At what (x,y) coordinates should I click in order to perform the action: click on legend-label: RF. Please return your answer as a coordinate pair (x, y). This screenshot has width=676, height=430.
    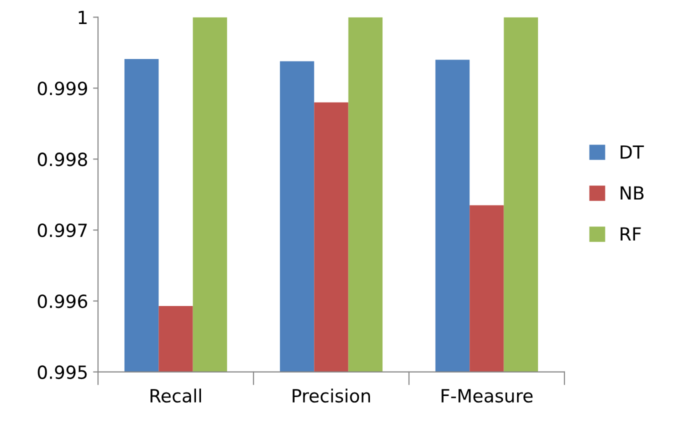
    Looking at the image, I should click on (630, 234).